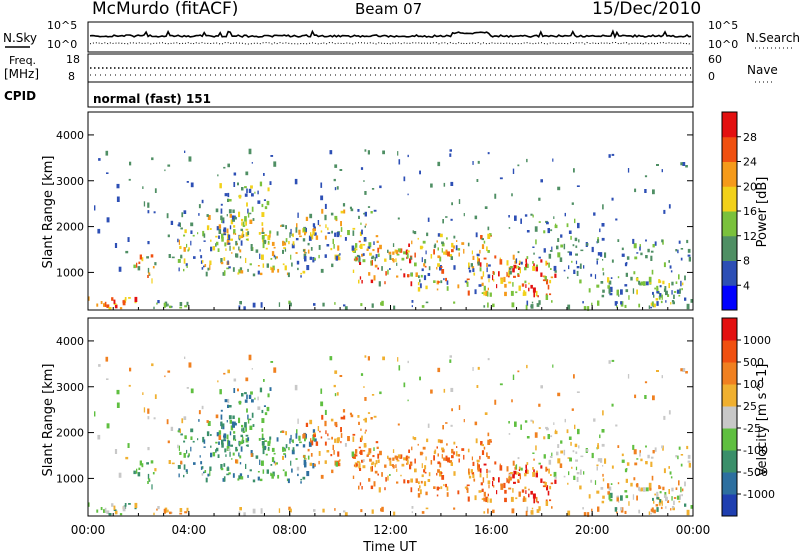  I want to click on noise-right-tick-top: 10^5, so click(723, 25).